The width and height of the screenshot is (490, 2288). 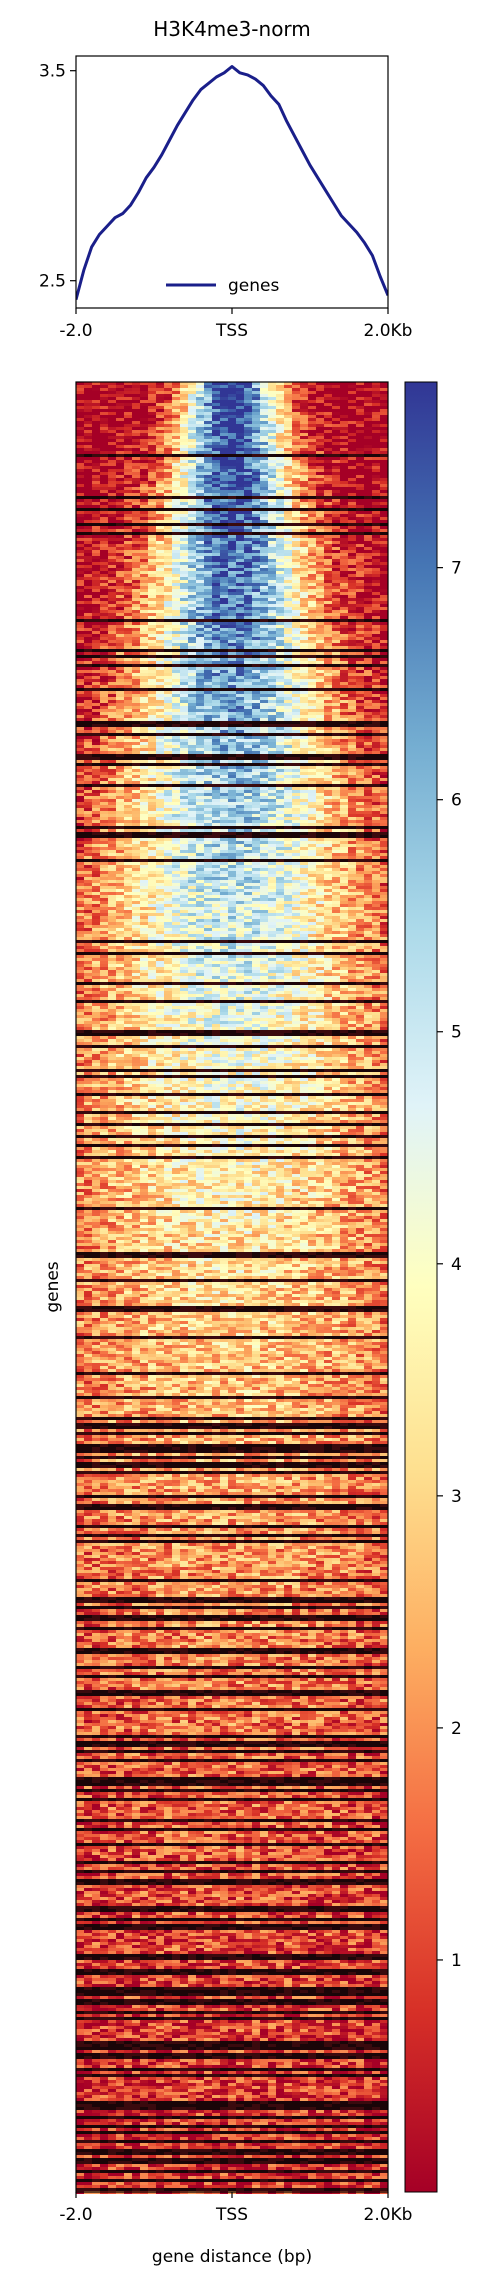 What do you see at coordinates (75, 2215) in the screenshot?
I see `heatmap-x-tick-label: -2.0` at bounding box center [75, 2215].